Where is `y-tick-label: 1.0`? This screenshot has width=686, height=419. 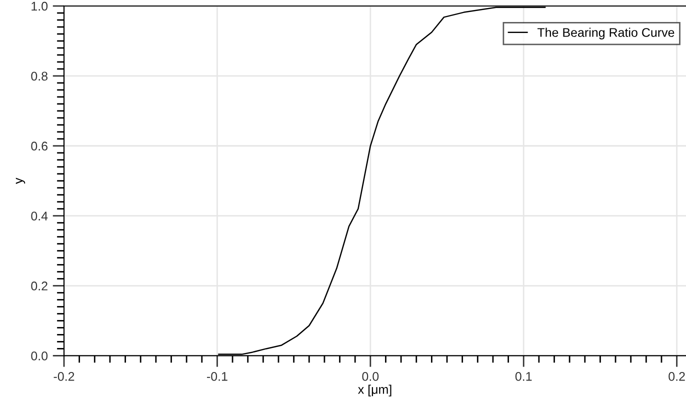
y-tick-label: 1.0 is located at coordinates (40, 6).